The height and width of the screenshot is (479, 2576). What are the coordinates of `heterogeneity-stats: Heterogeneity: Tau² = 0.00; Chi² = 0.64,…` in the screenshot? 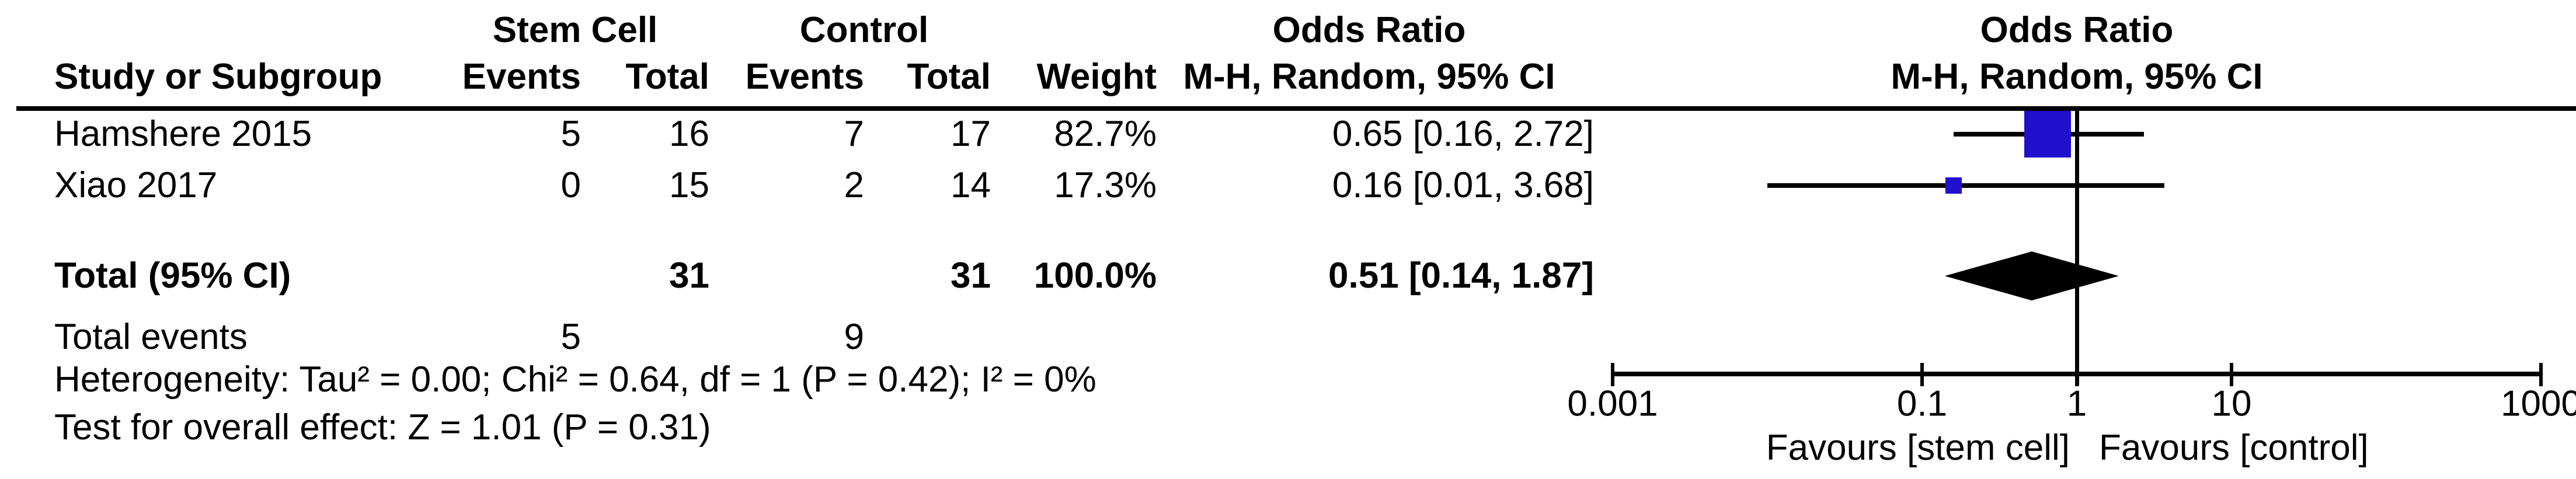 It's located at (575, 379).